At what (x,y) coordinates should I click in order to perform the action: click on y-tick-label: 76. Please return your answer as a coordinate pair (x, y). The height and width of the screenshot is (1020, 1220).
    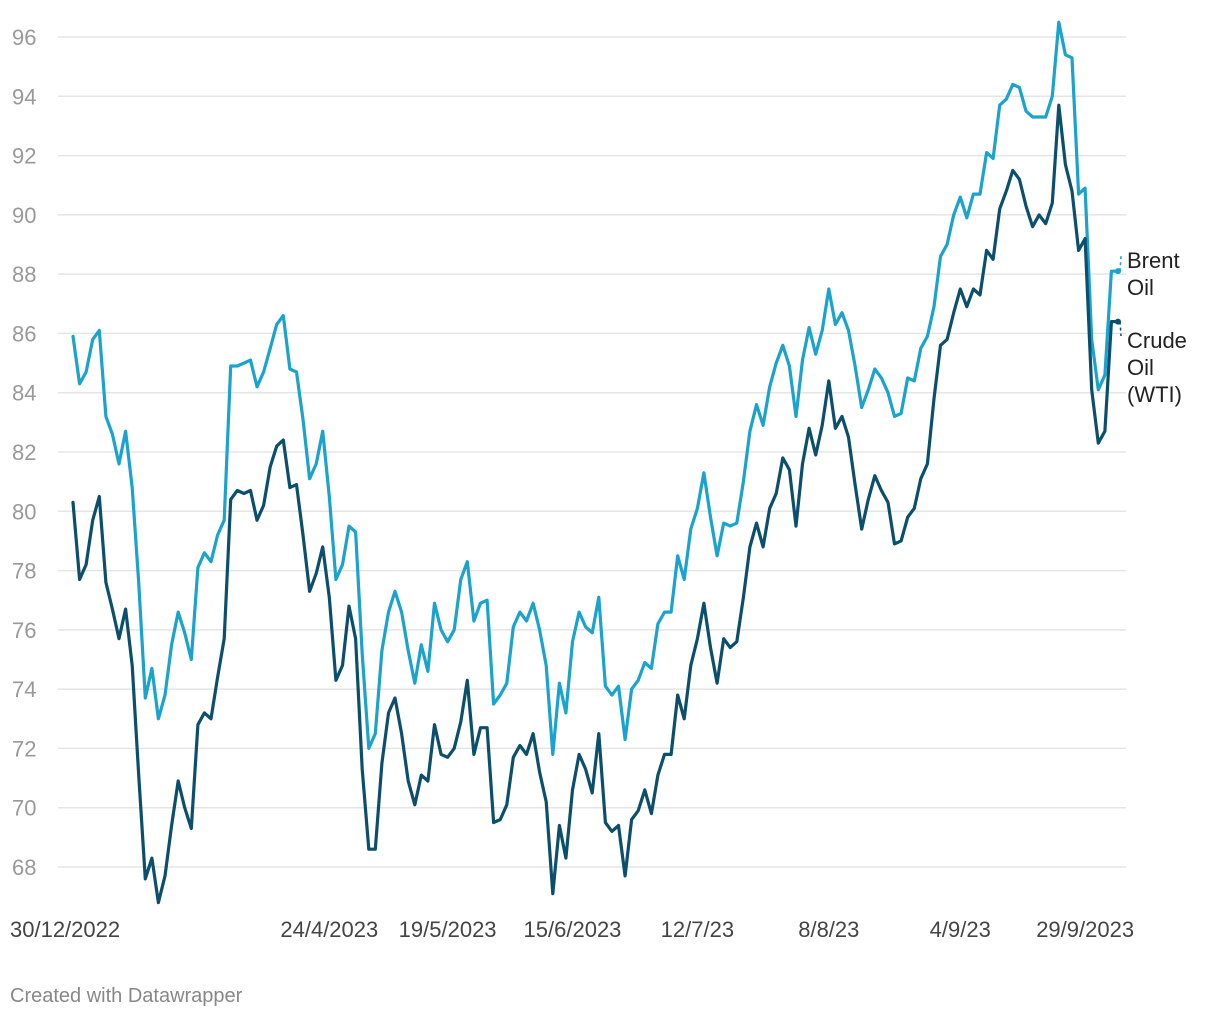
    Looking at the image, I should click on (24, 630).